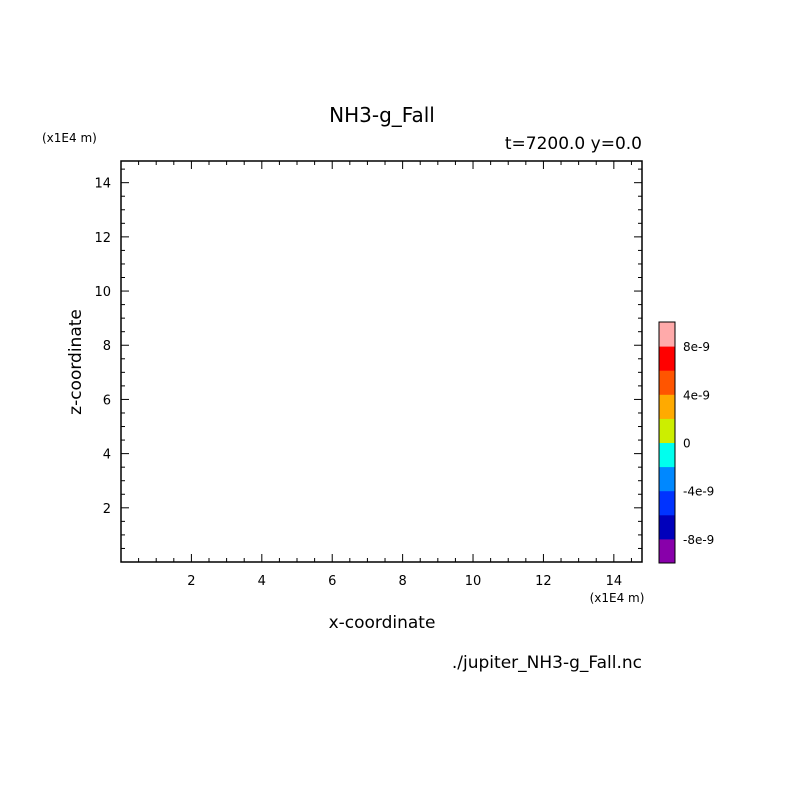  I want to click on y-tick-label: 2, so click(107, 509).